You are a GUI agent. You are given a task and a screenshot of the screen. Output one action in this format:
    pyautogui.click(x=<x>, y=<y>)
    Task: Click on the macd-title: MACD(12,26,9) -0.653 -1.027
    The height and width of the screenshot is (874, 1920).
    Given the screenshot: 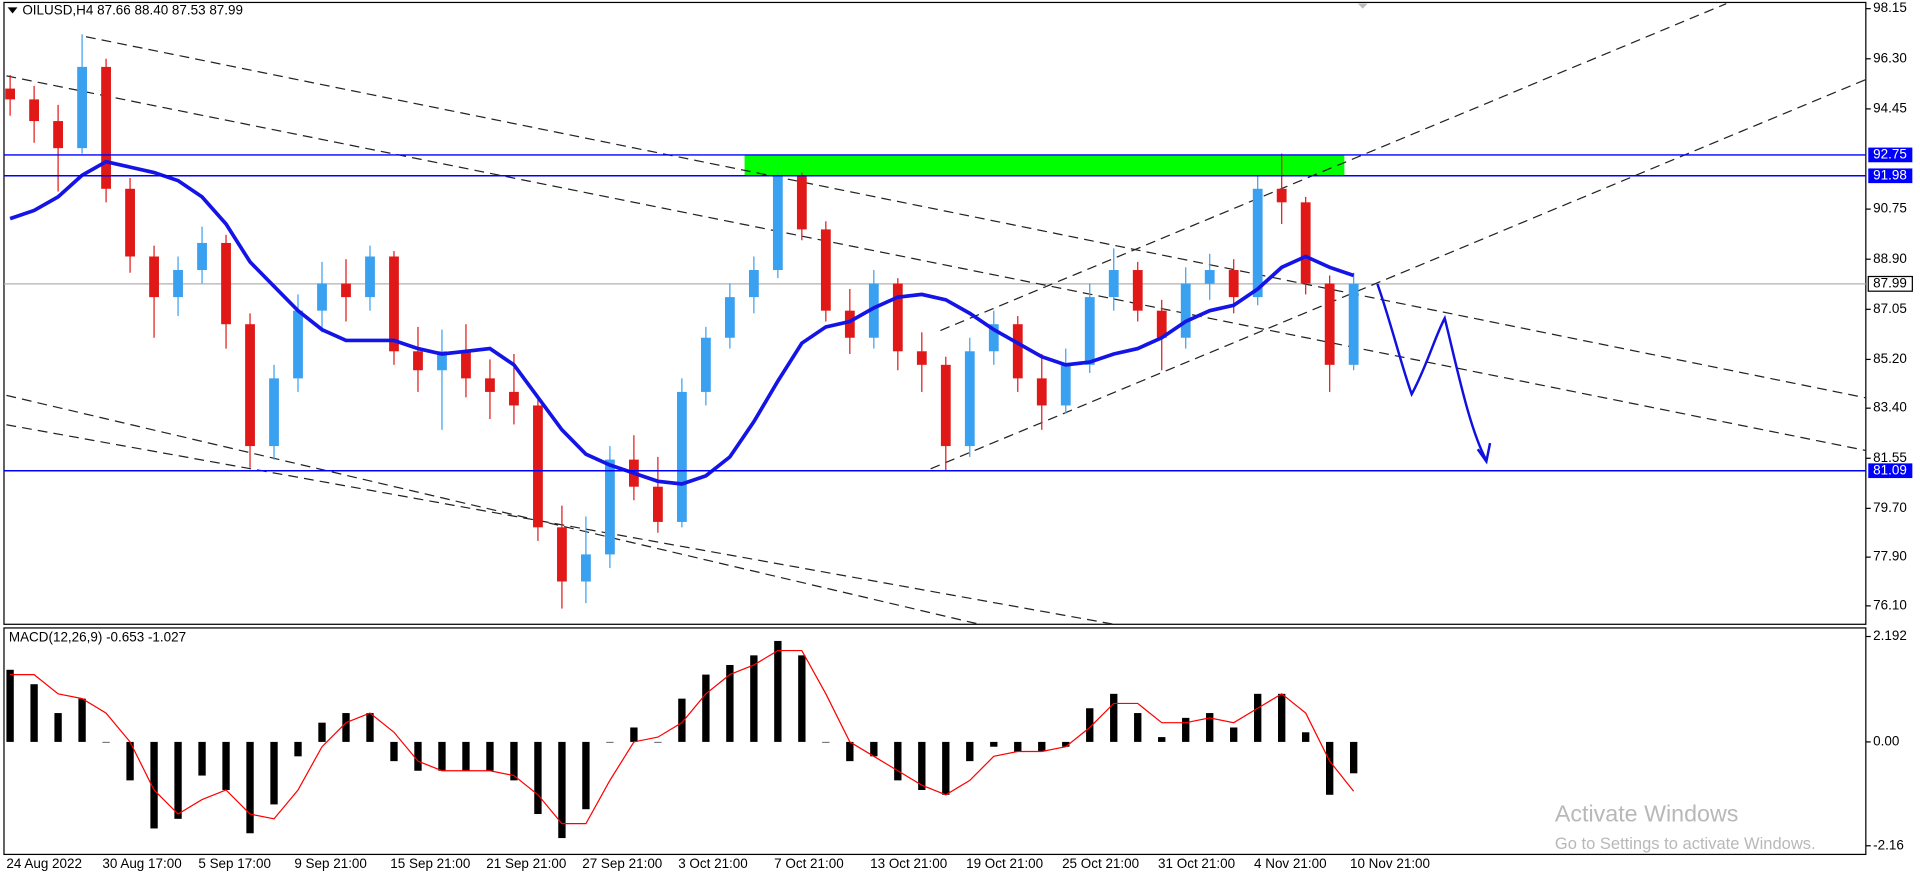 What is the action you would take?
    pyautogui.click(x=97, y=636)
    